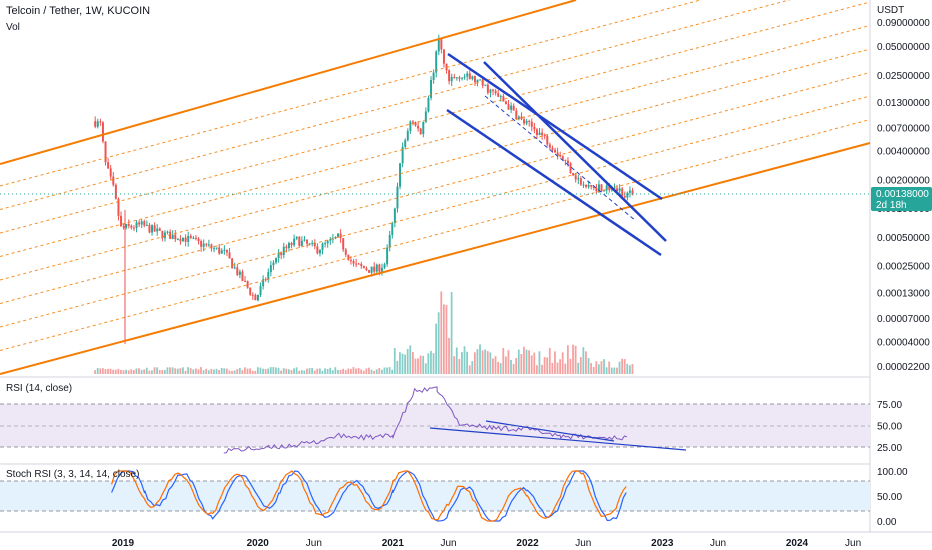  What do you see at coordinates (78, 11) in the screenshot?
I see `chart-title: Telcoin / Tether, 1W, KUCOIN` at bounding box center [78, 11].